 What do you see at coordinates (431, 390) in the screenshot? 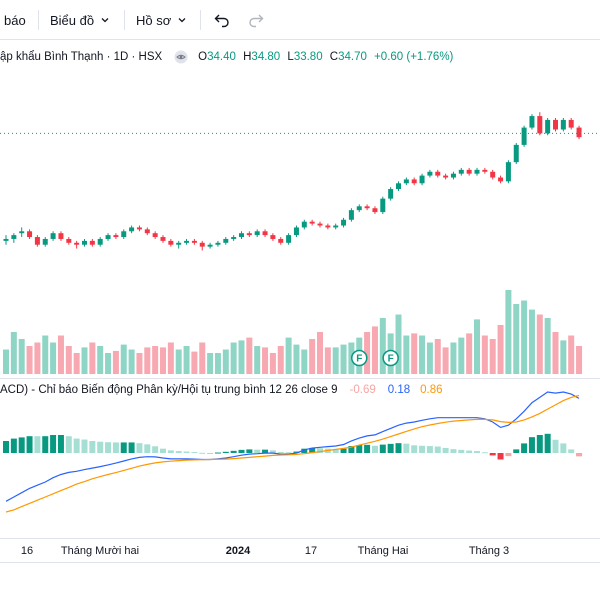
I see `signal-value: 0.86` at bounding box center [431, 390].